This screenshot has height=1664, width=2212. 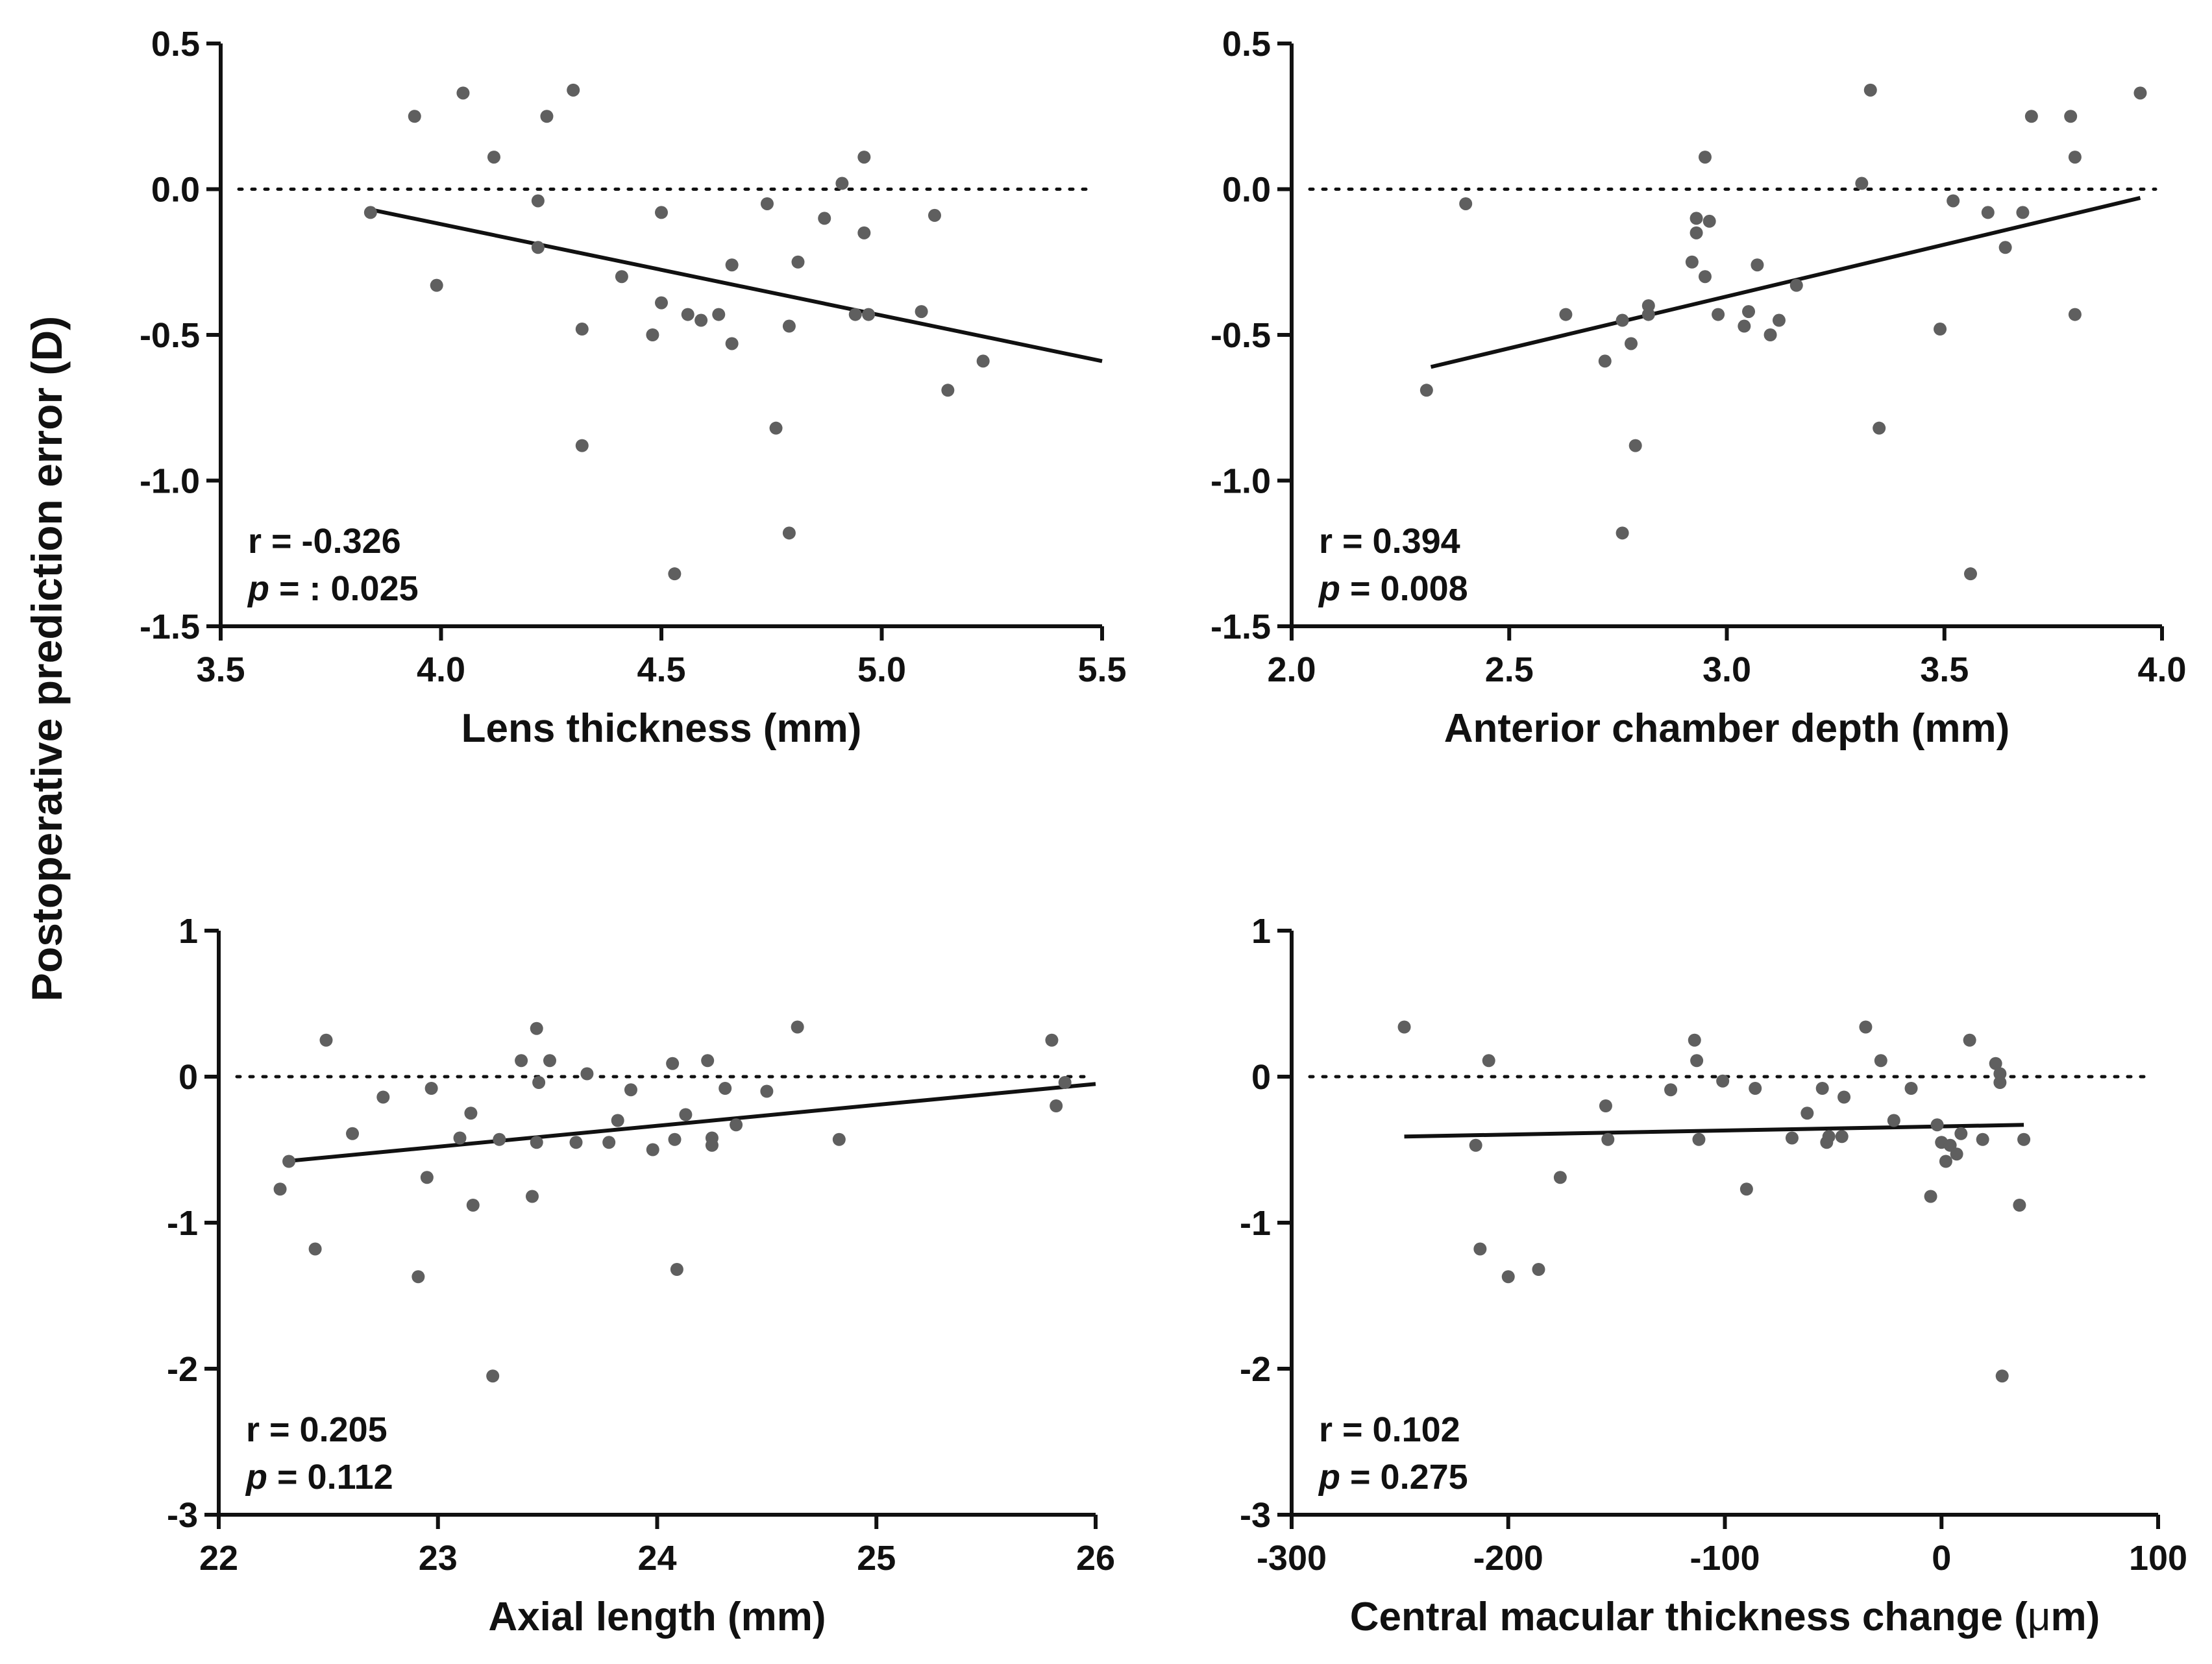 What do you see at coordinates (1291, 669) in the screenshot?
I see `x-tick-label: 2.0` at bounding box center [1291, 669].